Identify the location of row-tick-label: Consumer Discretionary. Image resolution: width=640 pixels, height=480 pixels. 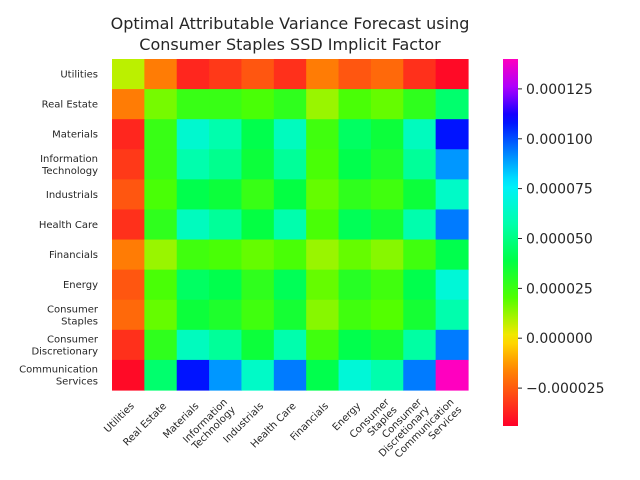
(64, 345).